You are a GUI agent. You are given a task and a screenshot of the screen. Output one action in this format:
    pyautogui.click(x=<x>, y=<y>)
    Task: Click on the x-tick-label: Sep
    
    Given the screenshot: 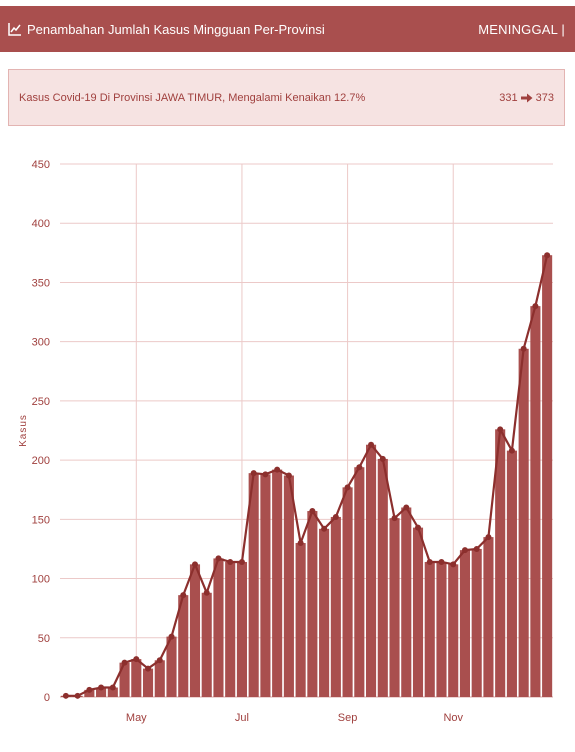 What is the action you would take?
    pyautogui.click(x=348, y=718)
    